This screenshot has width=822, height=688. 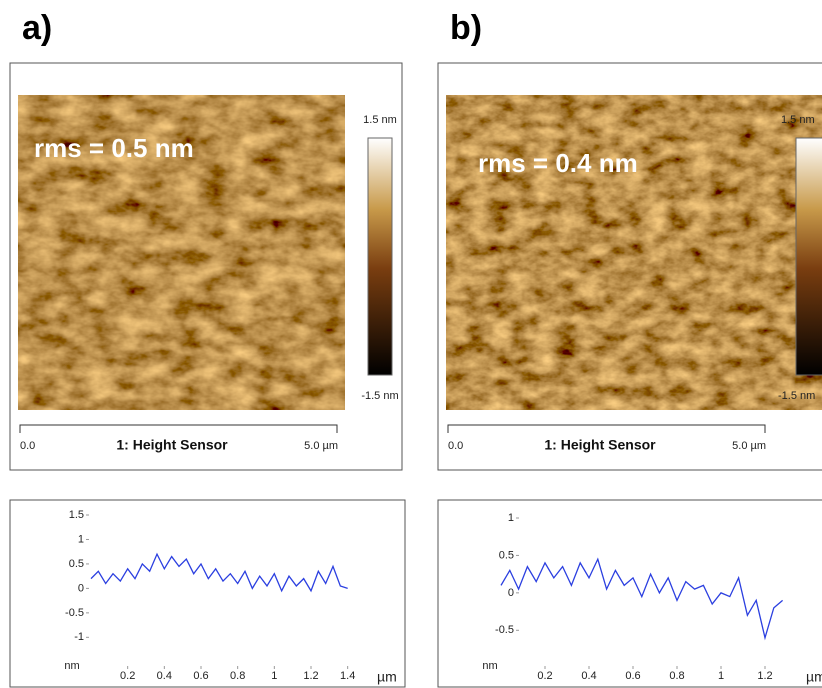 I want to click on panel-label: b), so click(x=466, y=28).